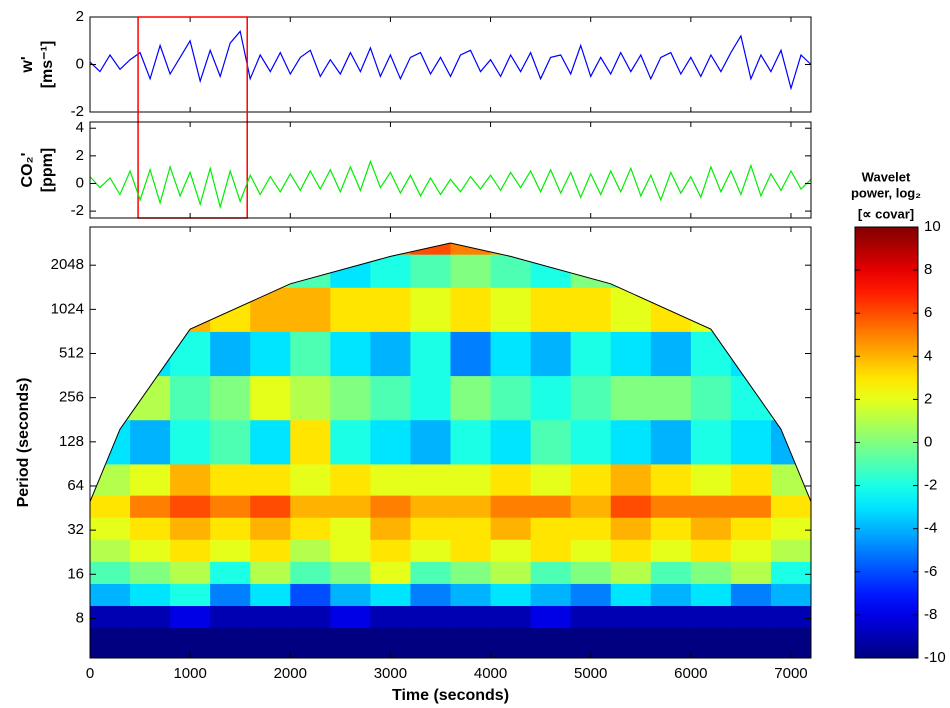 The width and height of the screenshot is (950, 708). I want to click on colorbar-title: power, log₂, so click(886, 192).